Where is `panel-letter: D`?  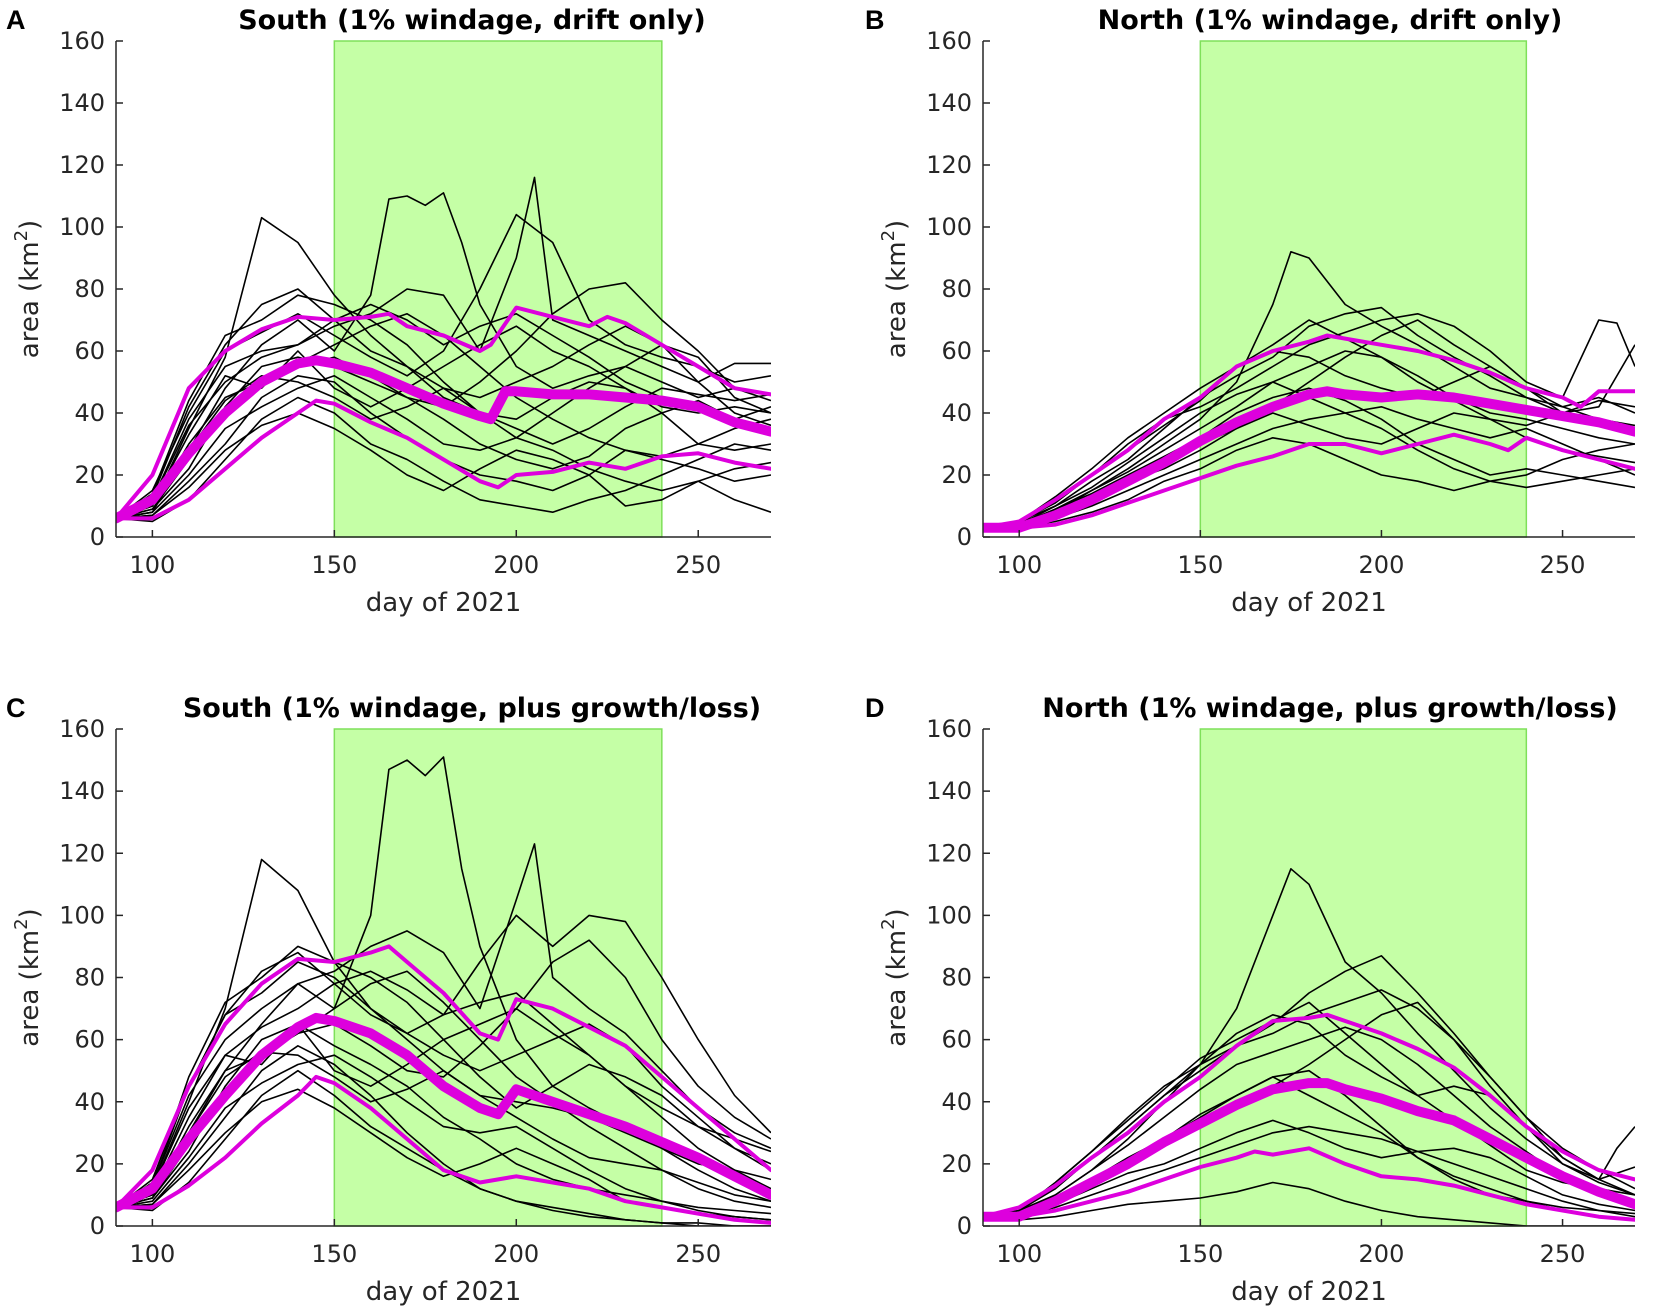 panel-letter: D is located at coordinates (875, 708).